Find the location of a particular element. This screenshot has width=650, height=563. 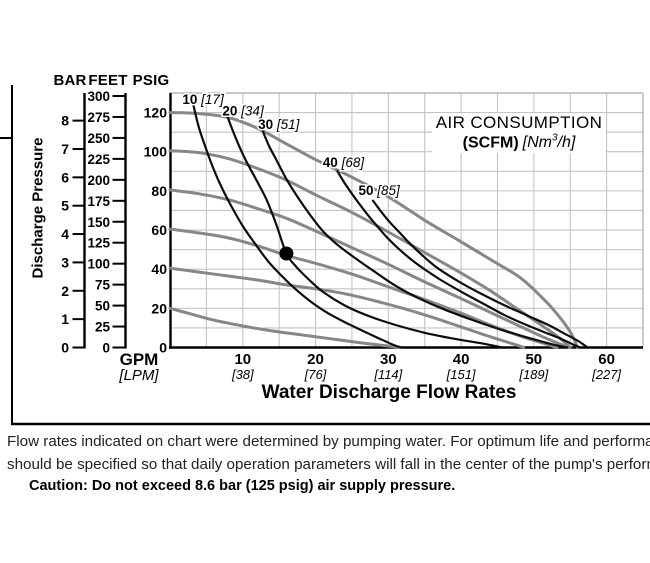

feet-tick-label: 275 is located at coordinates (98, 117).